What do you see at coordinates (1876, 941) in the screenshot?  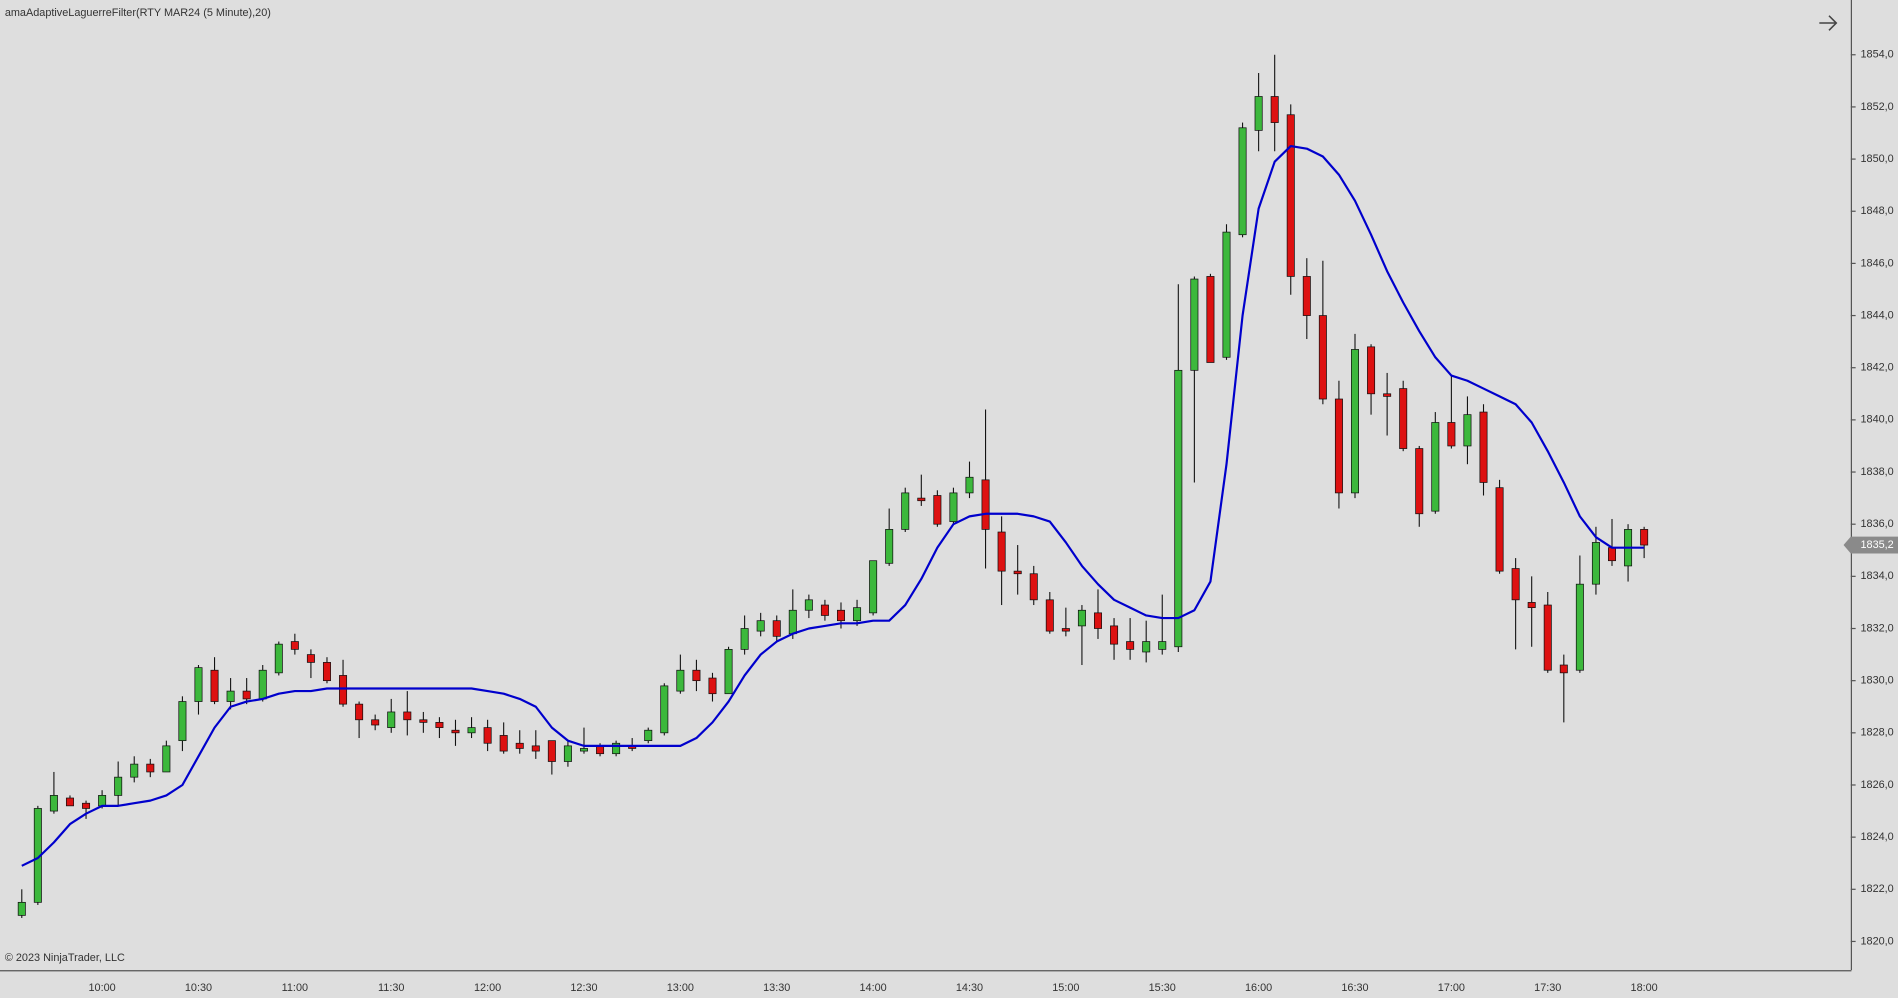 I see `y-tick-label: 1820,0` at bounding box center [1876, 941].